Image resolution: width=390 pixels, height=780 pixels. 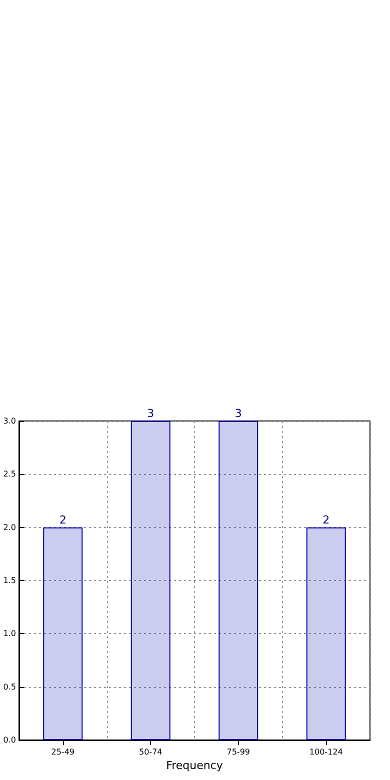 I want to click on y-tick-label: 0.5, so click(x=9, y=687).